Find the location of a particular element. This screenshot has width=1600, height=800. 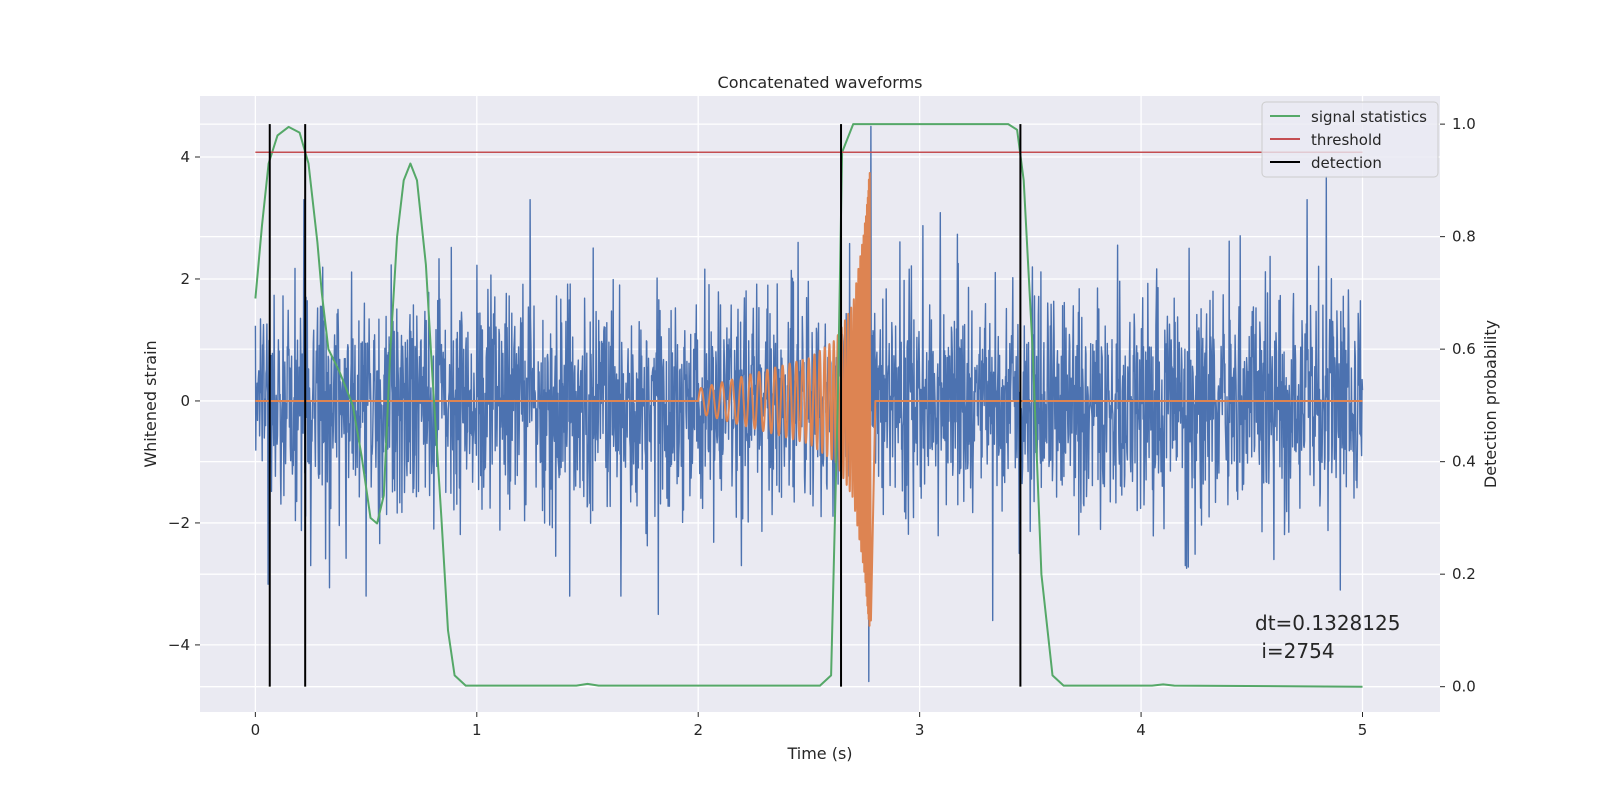

y-left-tick-label-2: 0 is located at coordinates (185, 401).